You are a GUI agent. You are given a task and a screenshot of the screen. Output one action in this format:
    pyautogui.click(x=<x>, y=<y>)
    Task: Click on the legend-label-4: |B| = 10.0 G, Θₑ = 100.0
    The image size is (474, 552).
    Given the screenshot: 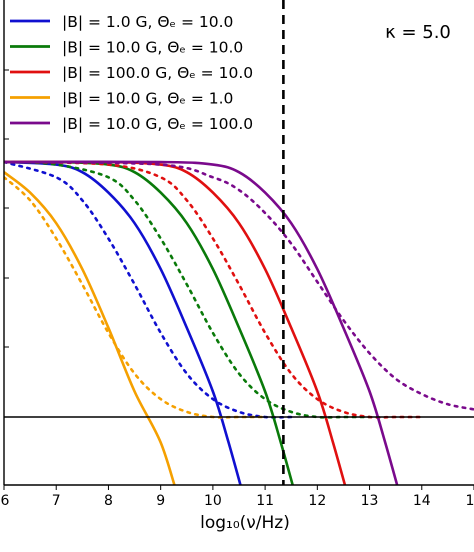 What is the action you would take?
    pyautogui.click(x=157, y=124)
    